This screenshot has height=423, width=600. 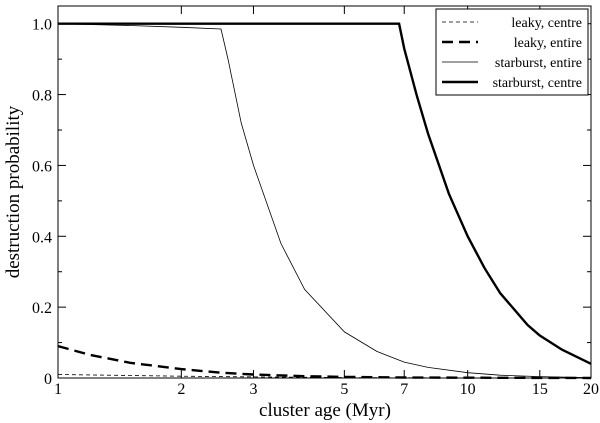 What do you see at coordinates (546, 23) in the screenshot?
I see `legend-label: leaky, centre` at bounding box center [546, 23].